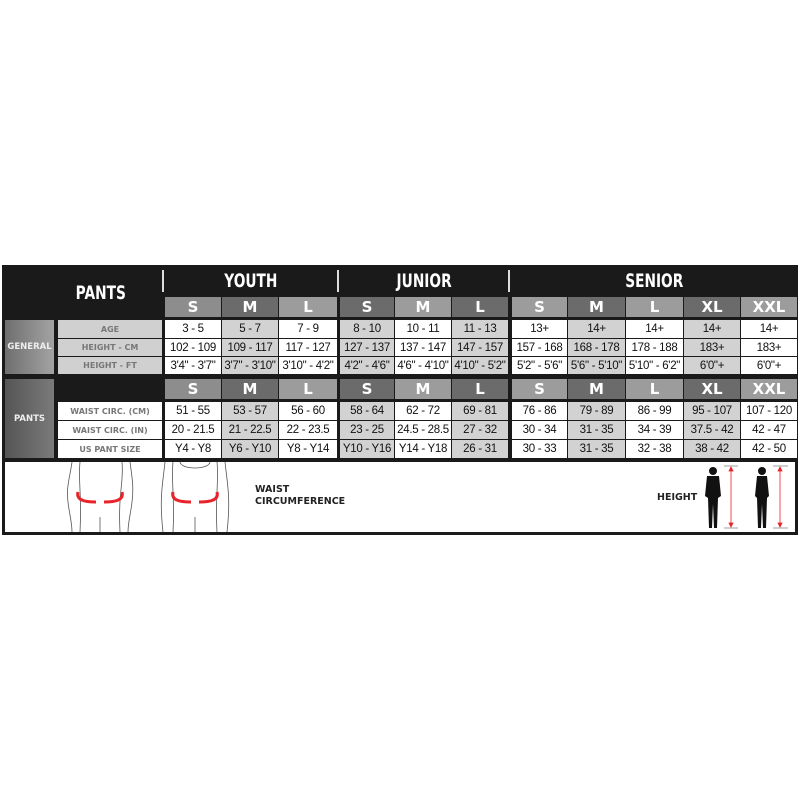  Describe the element at coordinates (480, 365) in the screenshot. I see `table-cell: 4'10" - 5'2"` at that location.